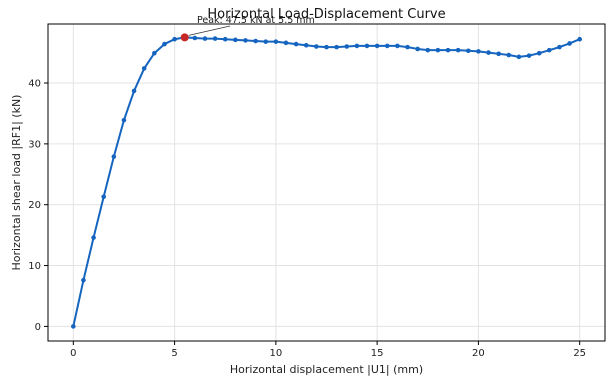 The image size is (616, 381). Describe the element at coordinates (34, 144) in the screenshot. I see `y-tick-label: 30` at that location.